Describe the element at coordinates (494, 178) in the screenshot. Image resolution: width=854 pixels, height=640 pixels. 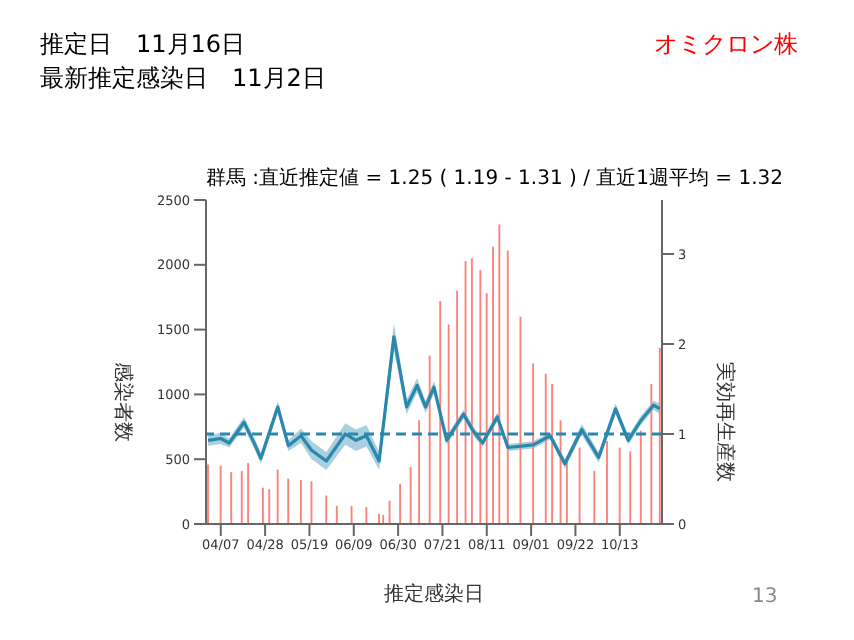
I see `chart-title: 群馬 :直近推定値 = 1.25 ( 1.19 - 1.31 ) / 直近1週平均 = 1.32` at that location.